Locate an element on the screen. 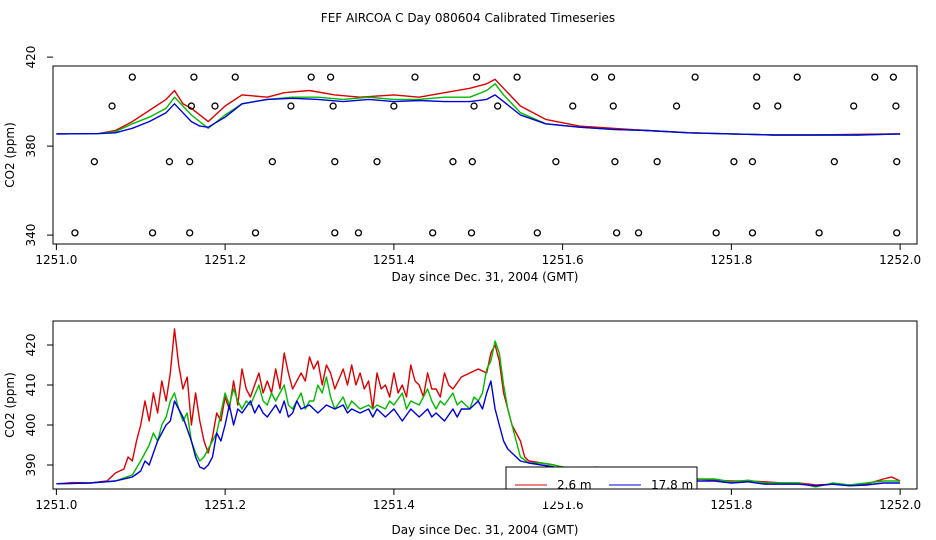 This screenshot has width=936, height=540. bottom-x-axis: 1251.0 1251.2 1251.4 1251.6 1251.8 1252.0 is located at coordinates (478, 500).